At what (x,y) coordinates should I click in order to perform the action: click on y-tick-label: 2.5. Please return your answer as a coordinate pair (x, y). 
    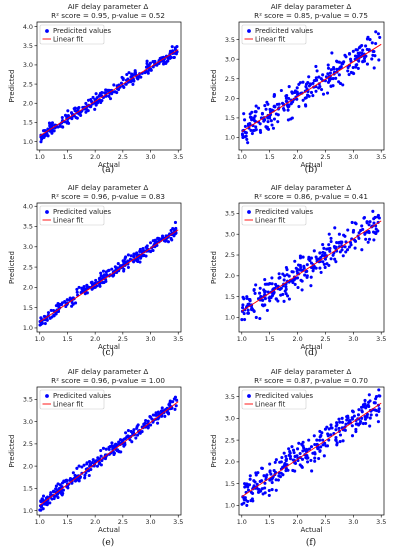
    Looking at the image, I should click on (230, 79).